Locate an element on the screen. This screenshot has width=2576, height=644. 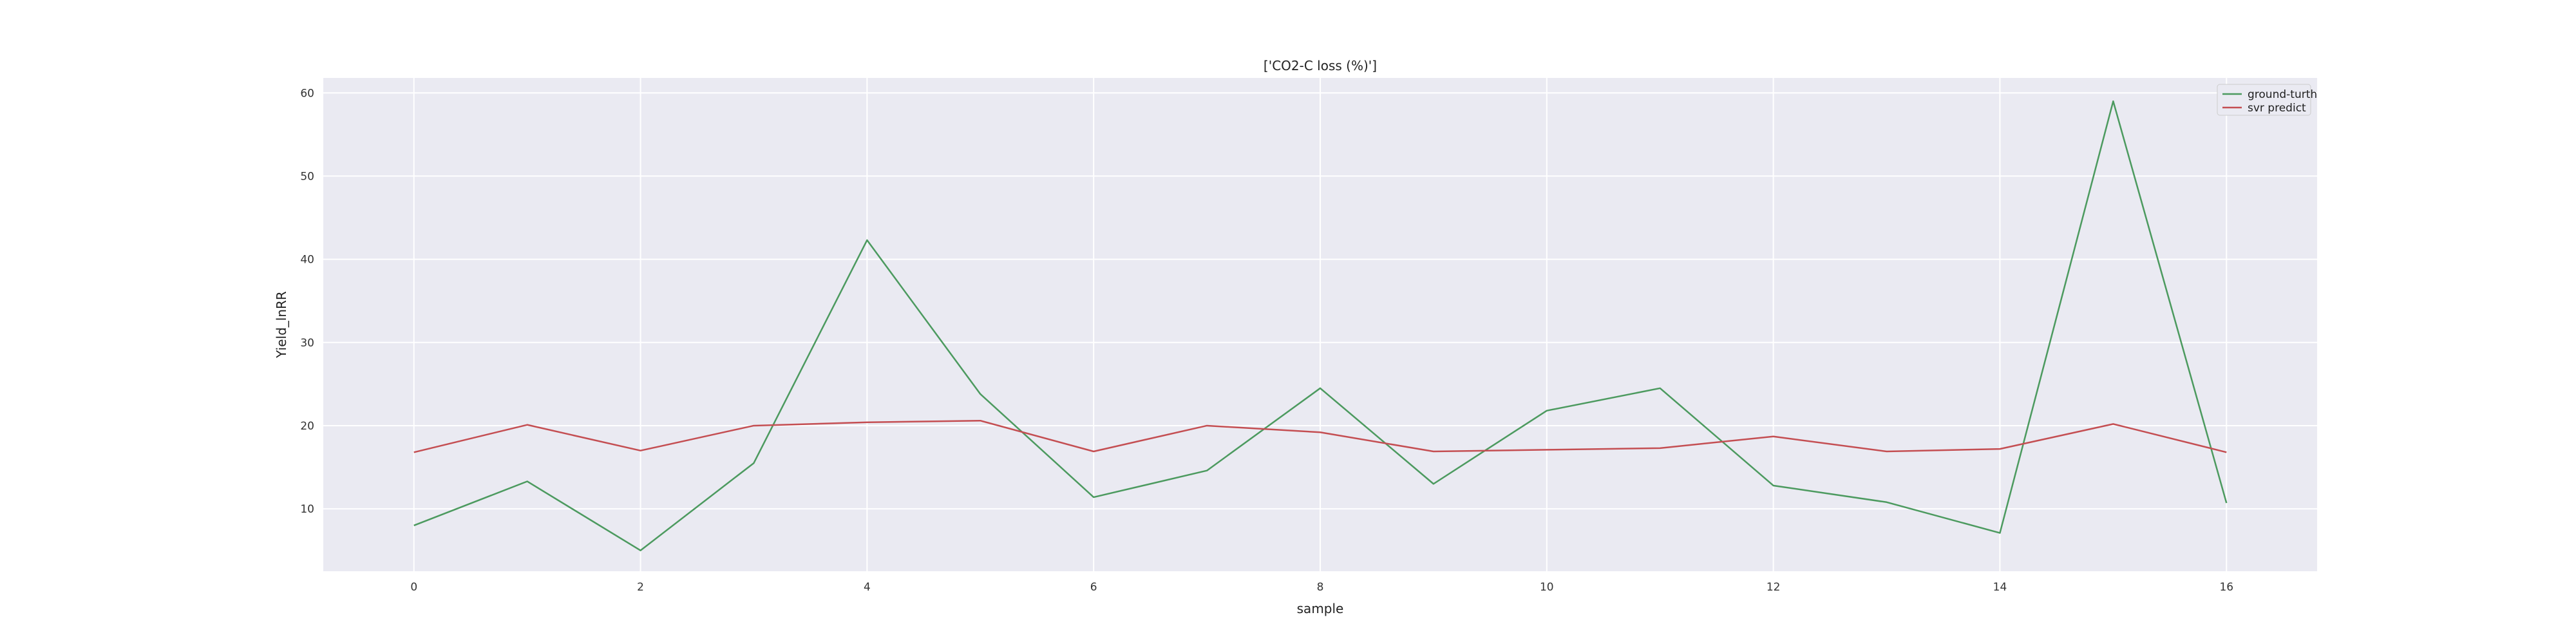
y-axis-label: Yield_lnRR is located at coordinates (281, 325).